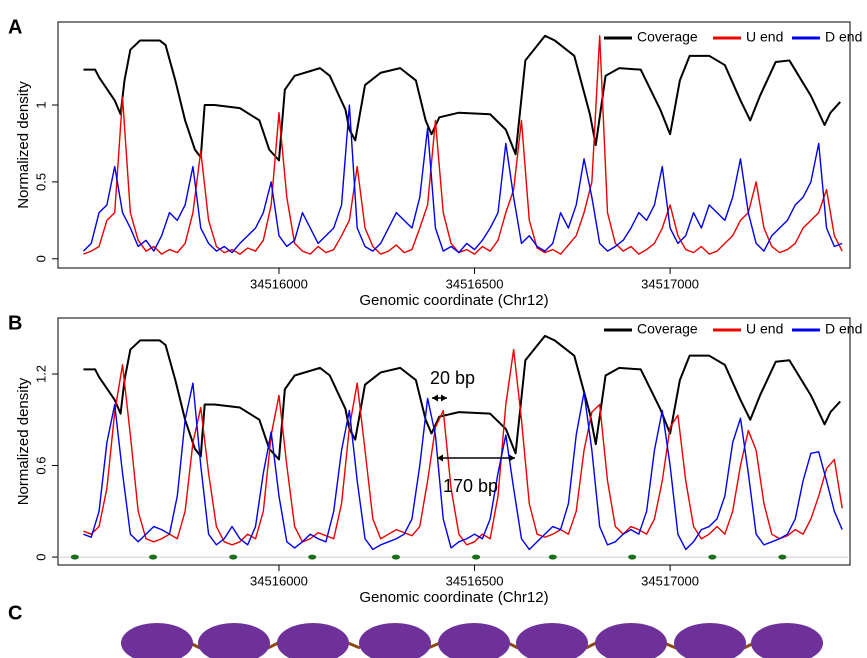  I want to click on y-tick-label: 0.5, so click(40, 182).